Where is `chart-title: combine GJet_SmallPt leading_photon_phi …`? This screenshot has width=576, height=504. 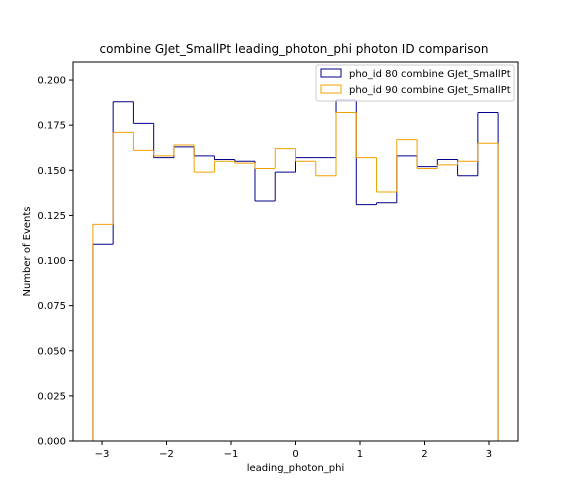
chart-title: combine GJet_SmallPt leading_photon_phi … is located at coordinates (294, 49).